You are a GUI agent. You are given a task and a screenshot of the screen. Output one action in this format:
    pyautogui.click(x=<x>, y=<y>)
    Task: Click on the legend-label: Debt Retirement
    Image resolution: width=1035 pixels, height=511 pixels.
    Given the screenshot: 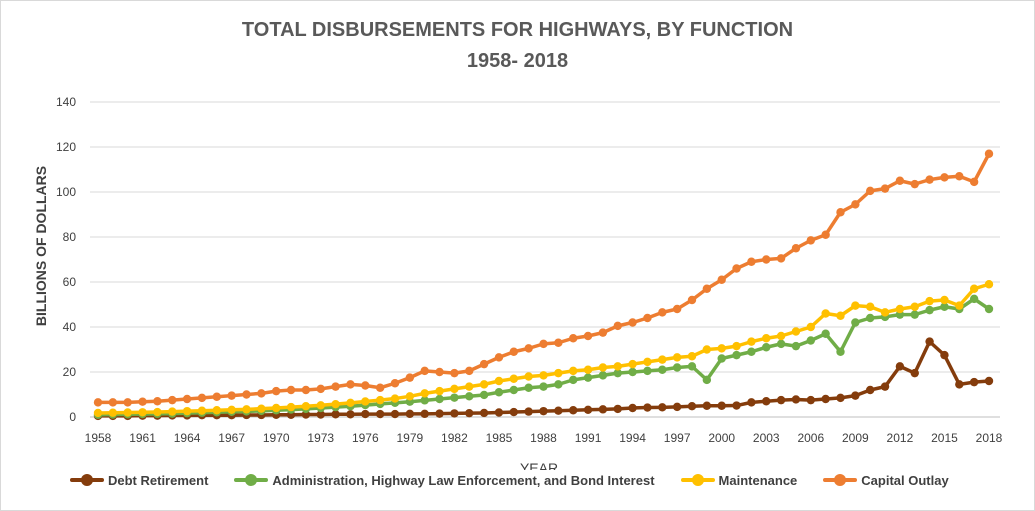 What is the action you would take?
    pyautogui.click(x=158, y=480)
    